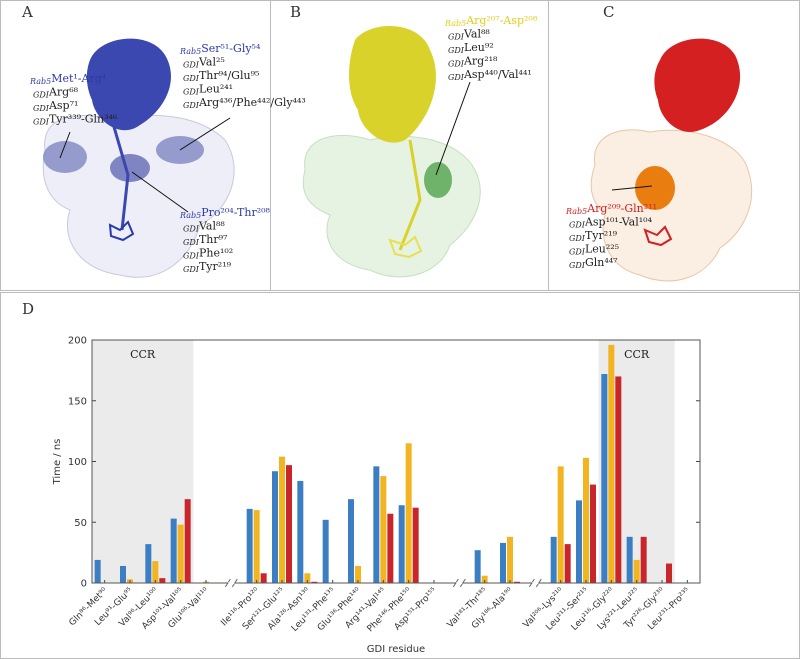  Describe the element at coordinates (216, 89) in the screenshot. I see `residue-range: Leu²⁴¹` at that location.